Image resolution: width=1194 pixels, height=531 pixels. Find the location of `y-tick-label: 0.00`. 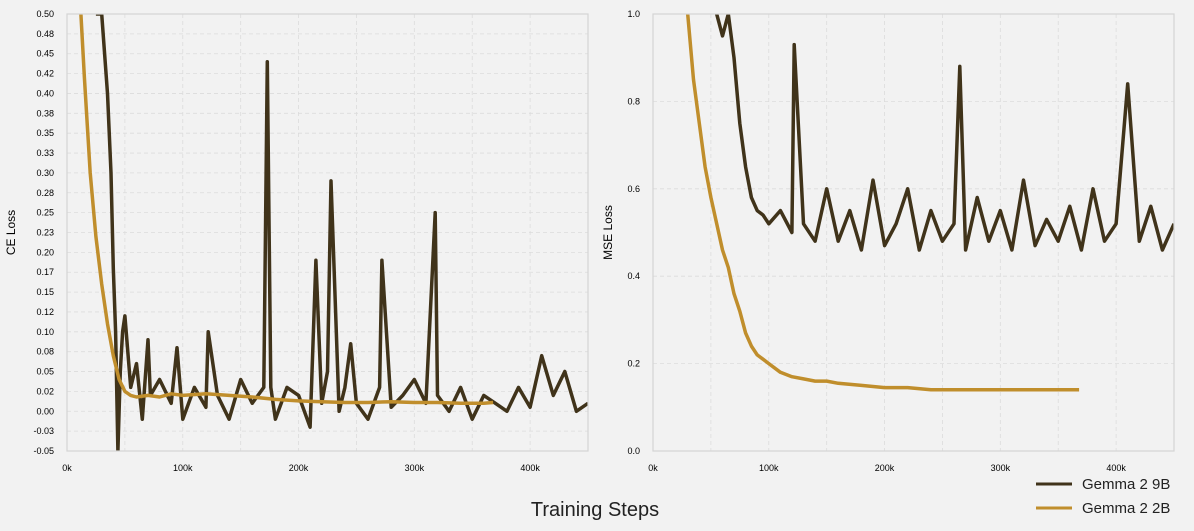

y-tick-label: 0.00 is located at coordinates (45, 411).